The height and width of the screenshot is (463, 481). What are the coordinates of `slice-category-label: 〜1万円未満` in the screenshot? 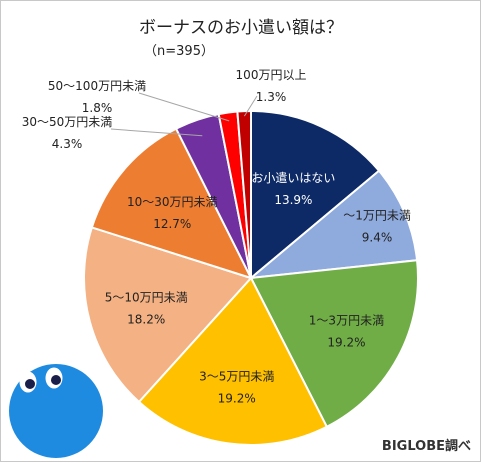 It's located at (377, 215).